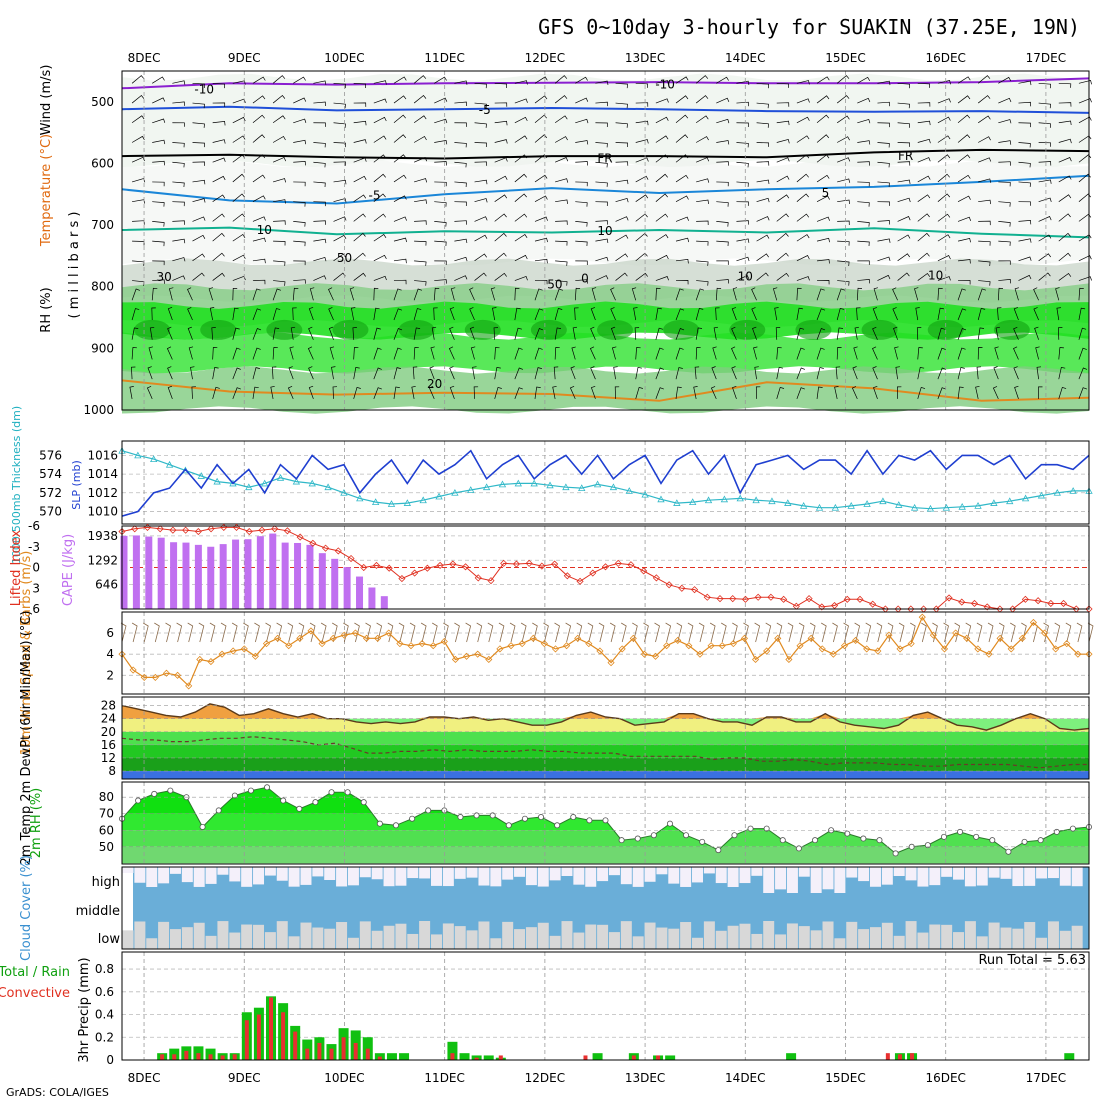 The height and width of the screenshot is (1100, 1100). What do you see at coordinates (46, 309) in the screenshot?
I see `upper-ylabel-rh: RH (%)` at bounding box center [46, 309].